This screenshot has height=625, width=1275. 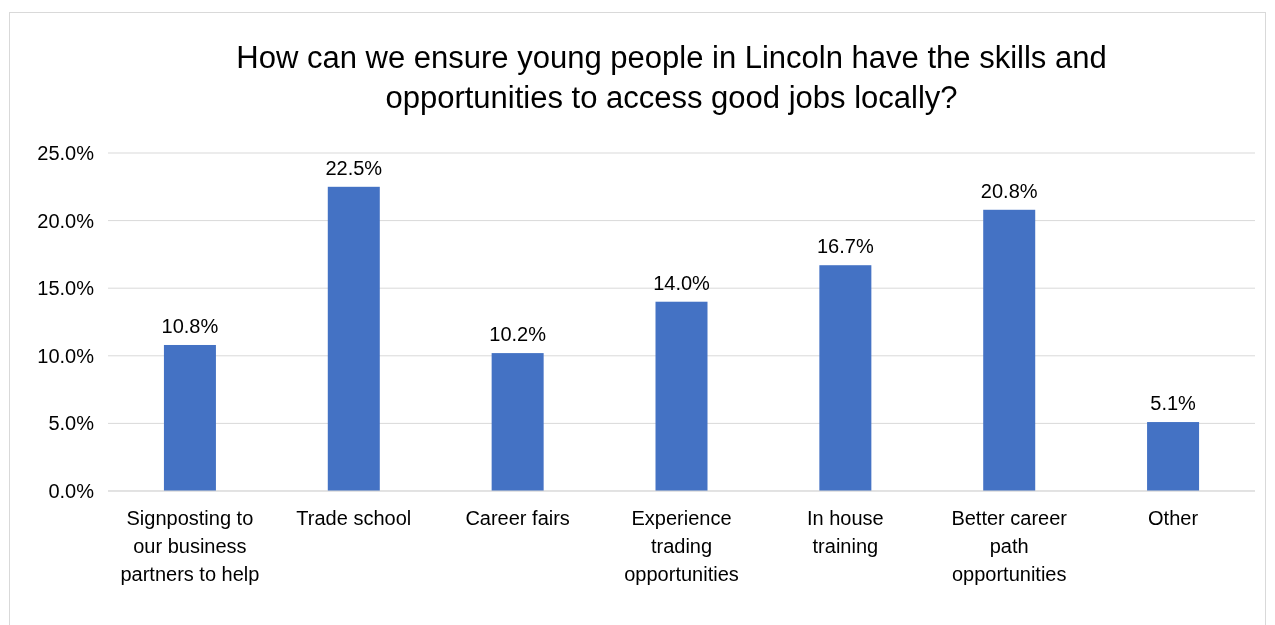 I want to click on x-tick-label: Career fairs, so click(x=517, y=518).